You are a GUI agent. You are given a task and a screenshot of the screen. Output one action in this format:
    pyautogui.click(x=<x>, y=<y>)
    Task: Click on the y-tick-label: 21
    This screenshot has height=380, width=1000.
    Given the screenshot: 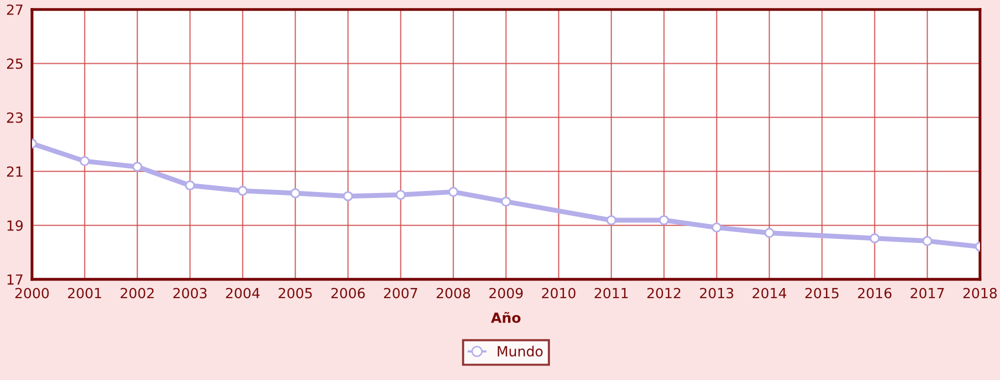 What is the action you would take?
    pyautogui.click(x=14, y=171)
    